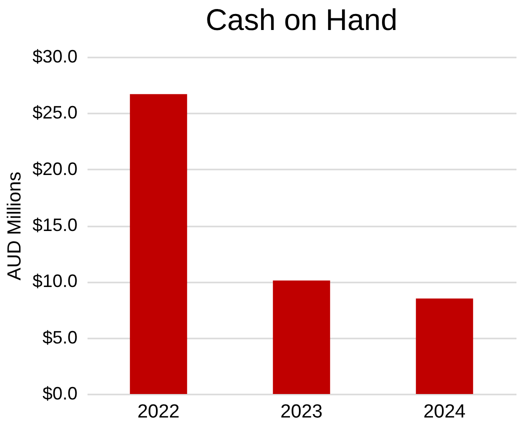  I want to click on x-tick-label: 2022, so click(158, 412).